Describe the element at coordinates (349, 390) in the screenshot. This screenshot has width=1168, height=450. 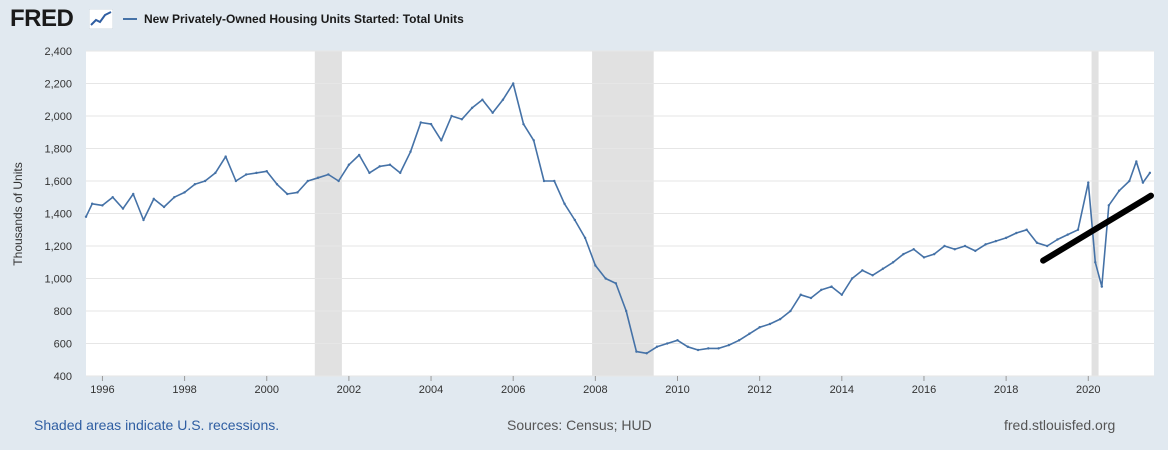
I see `x-tick-label: 2002` at that location.